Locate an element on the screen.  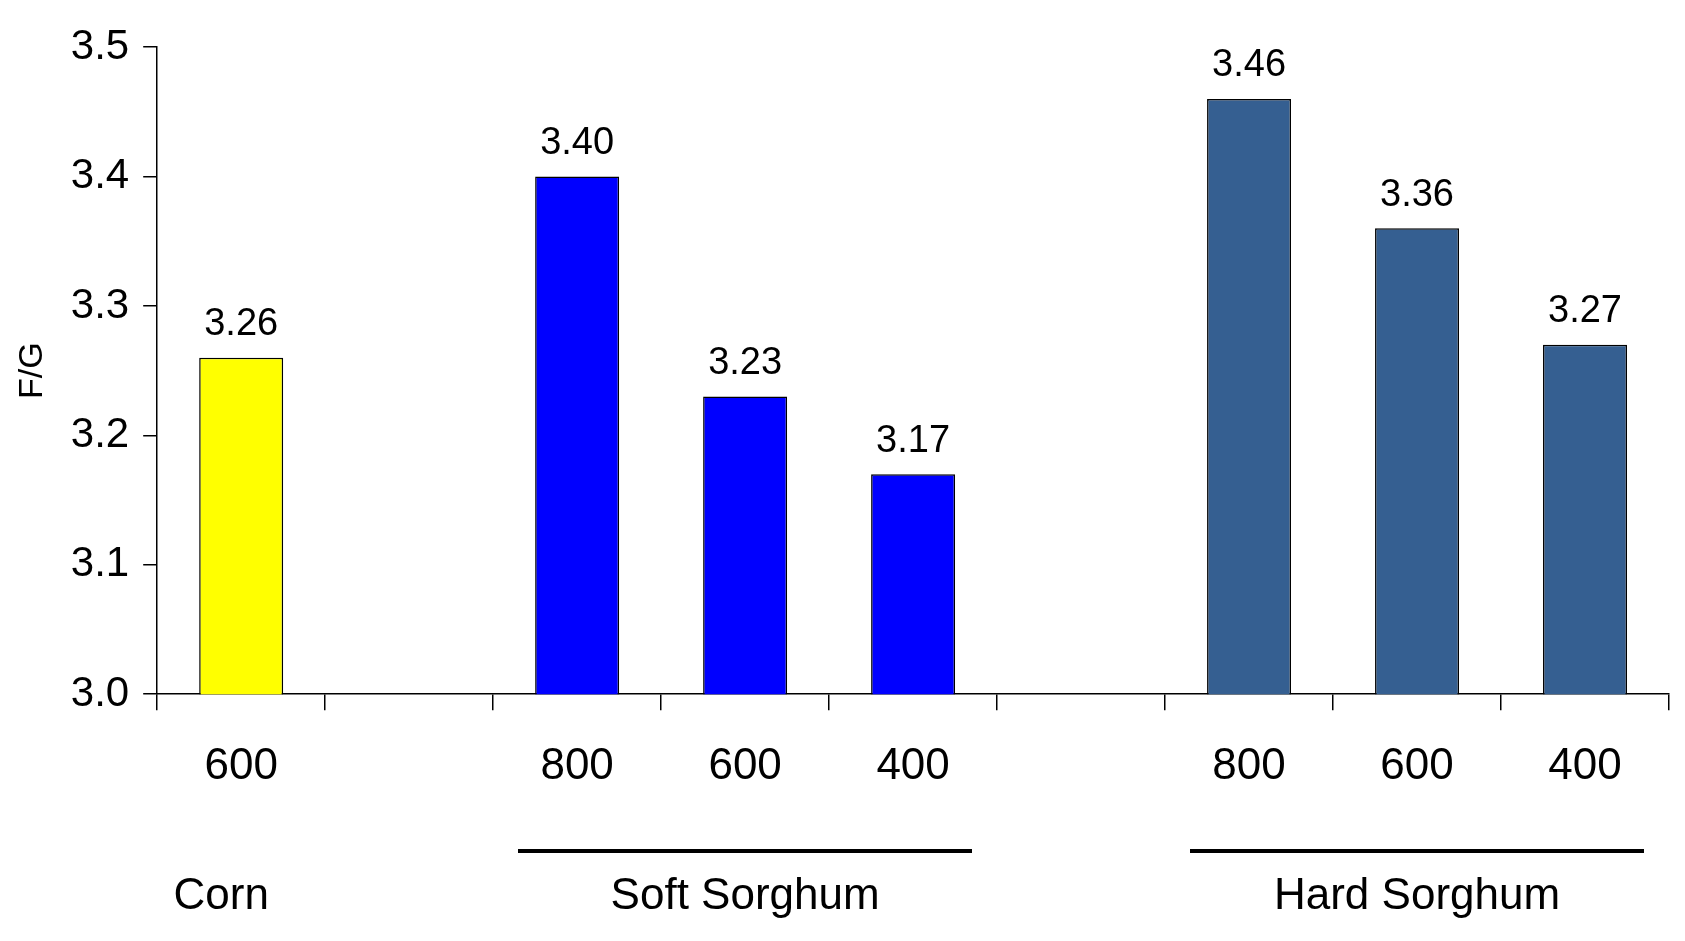
y-tick-label: 3.0 is located at coordinates (100, 691).